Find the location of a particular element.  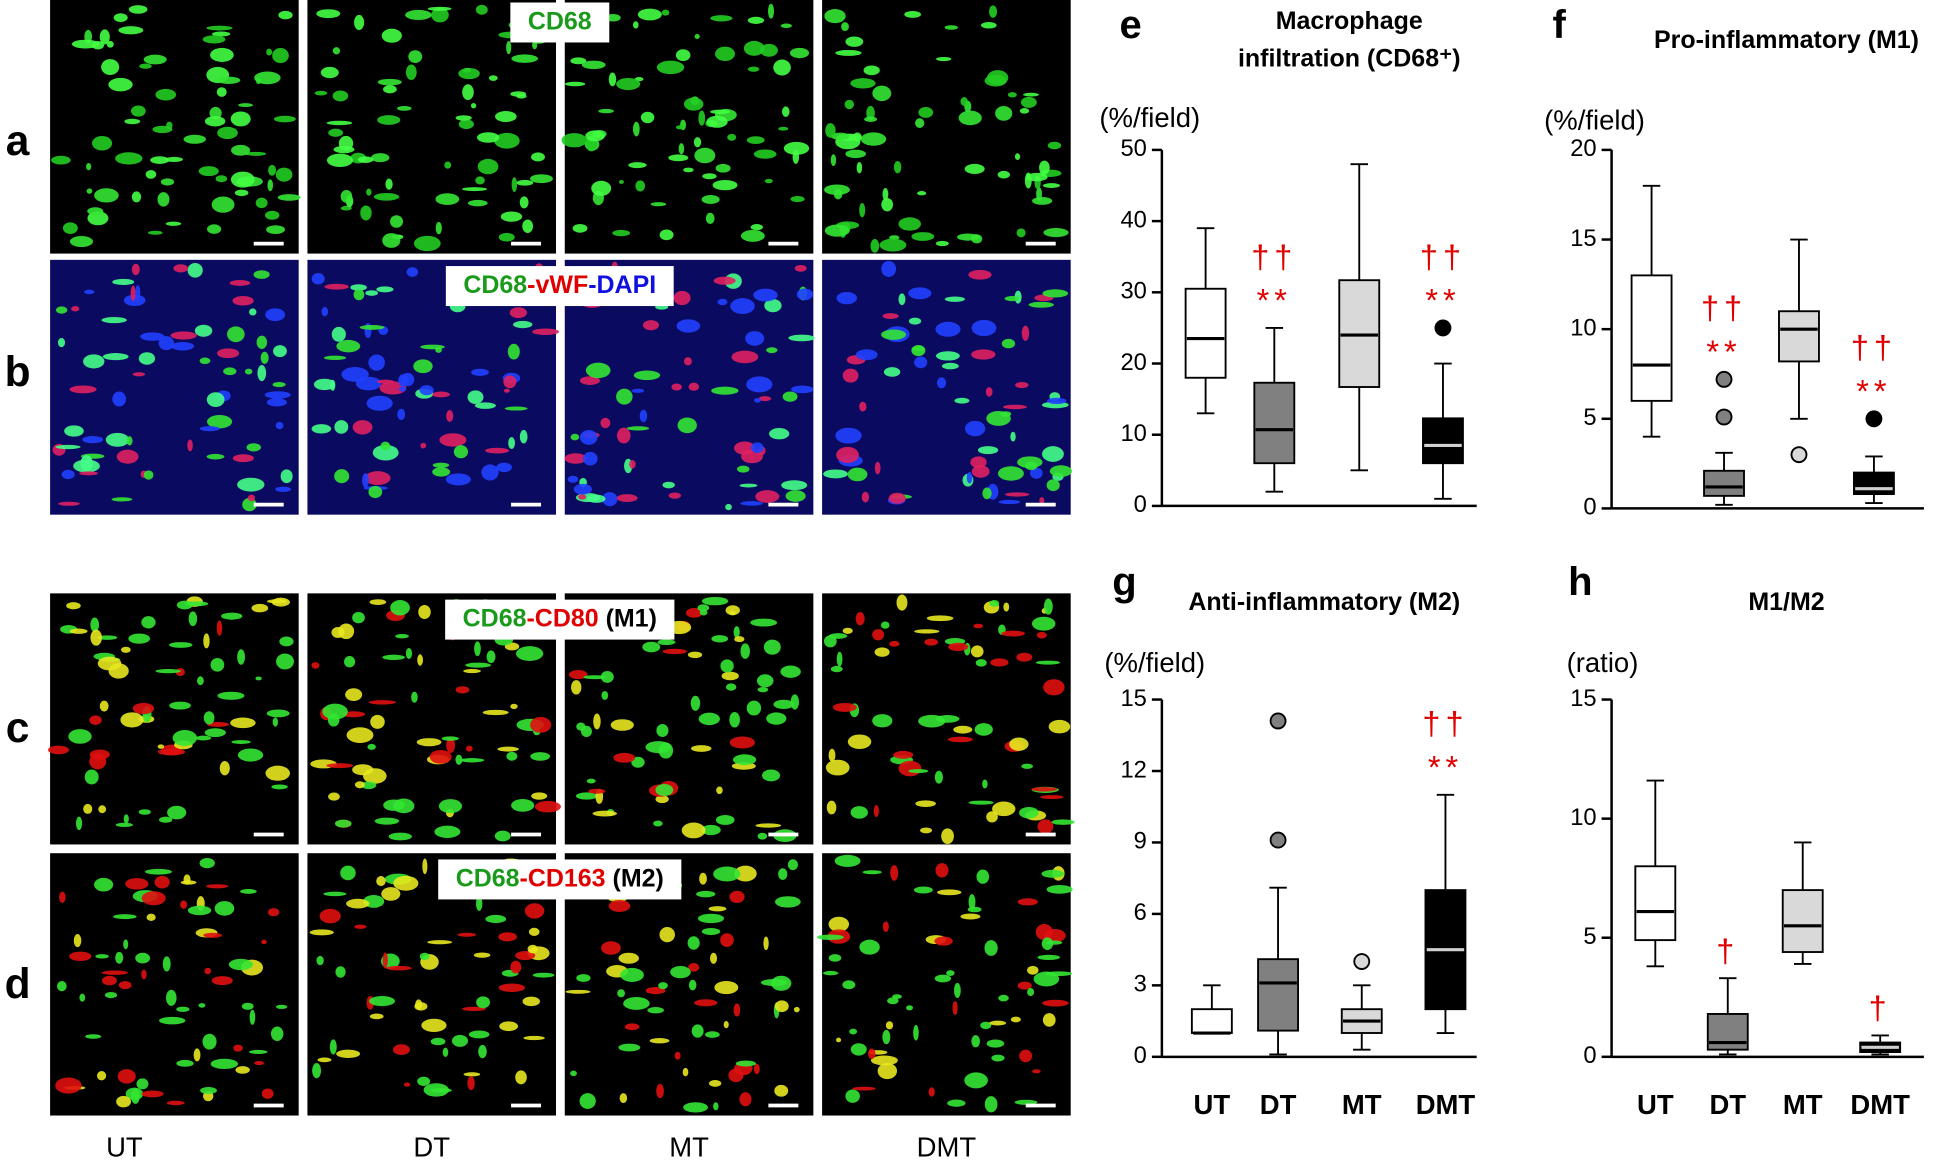

micrograph is located at coordinates (946, 127).